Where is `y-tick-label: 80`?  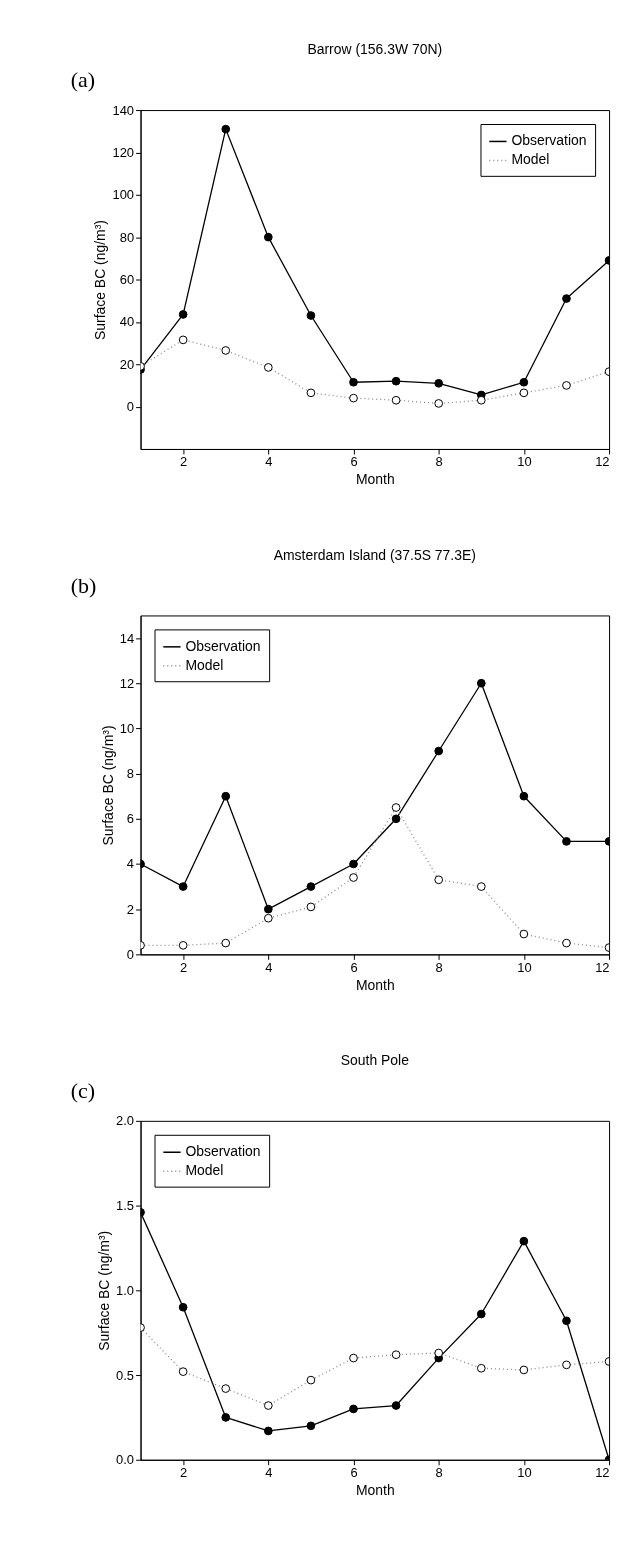 y-tick-label: 80 is located at coordinates (127, 237).